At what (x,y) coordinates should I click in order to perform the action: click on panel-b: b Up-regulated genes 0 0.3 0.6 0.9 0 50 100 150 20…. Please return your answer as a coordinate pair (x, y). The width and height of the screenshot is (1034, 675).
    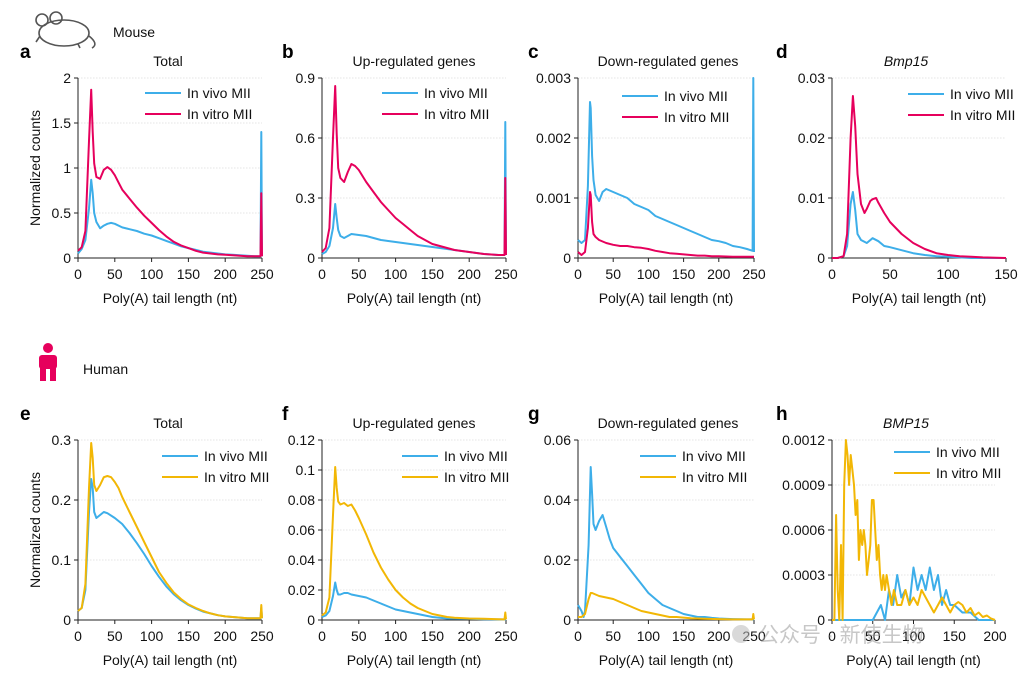
    Looking at the image, I should click on (400, 174).